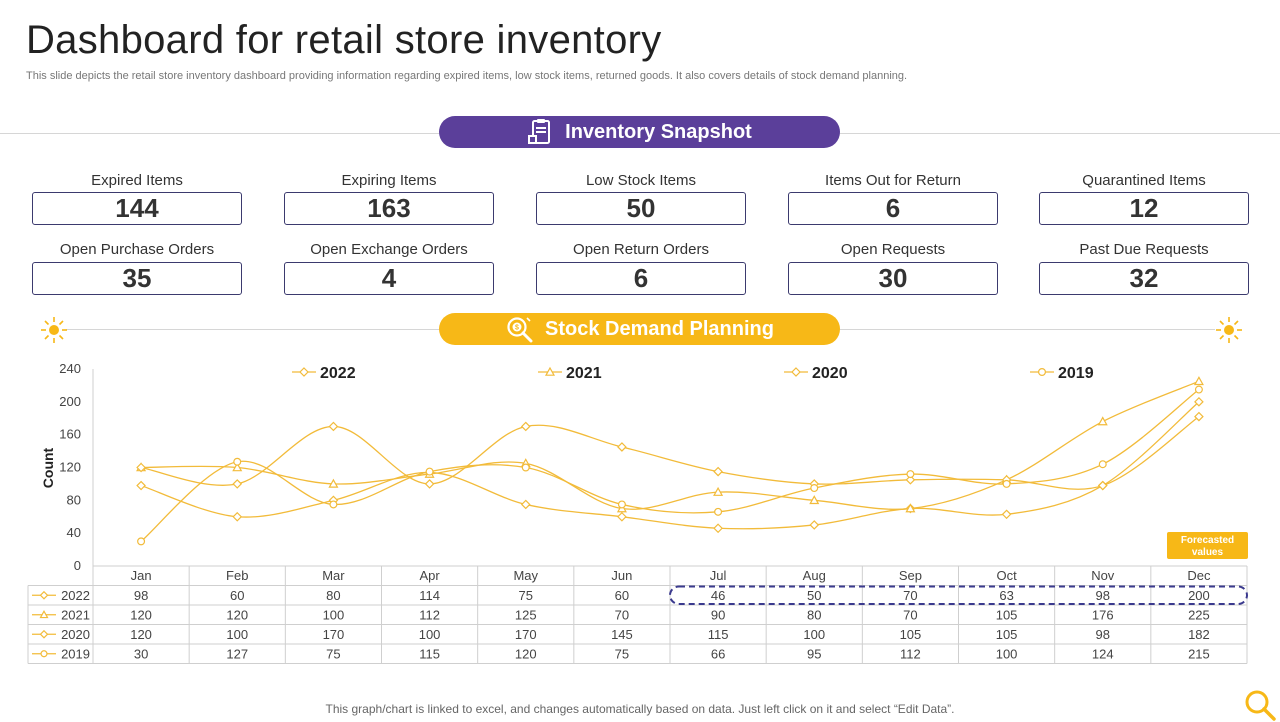 The image size is (1280, 722). Describe the element at coordinates (389, 208) in the screenshot. I see `kpi-value: 163` at that location.